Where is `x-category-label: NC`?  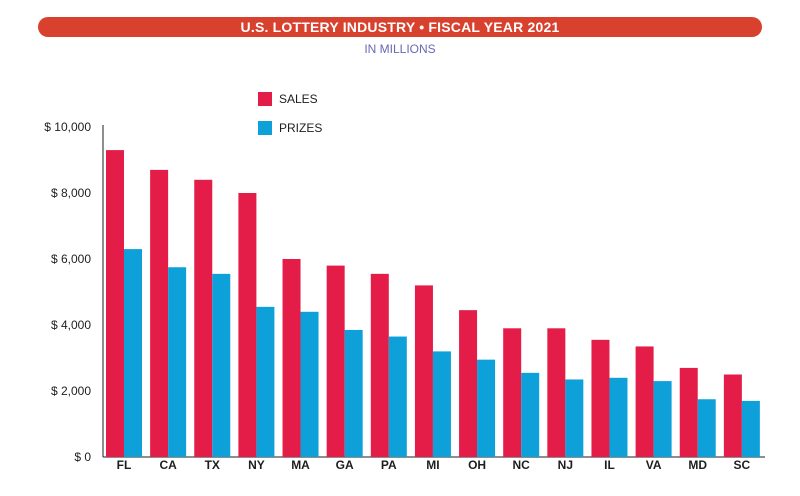
x-category-label: NC is located at coordinates (522, 465).